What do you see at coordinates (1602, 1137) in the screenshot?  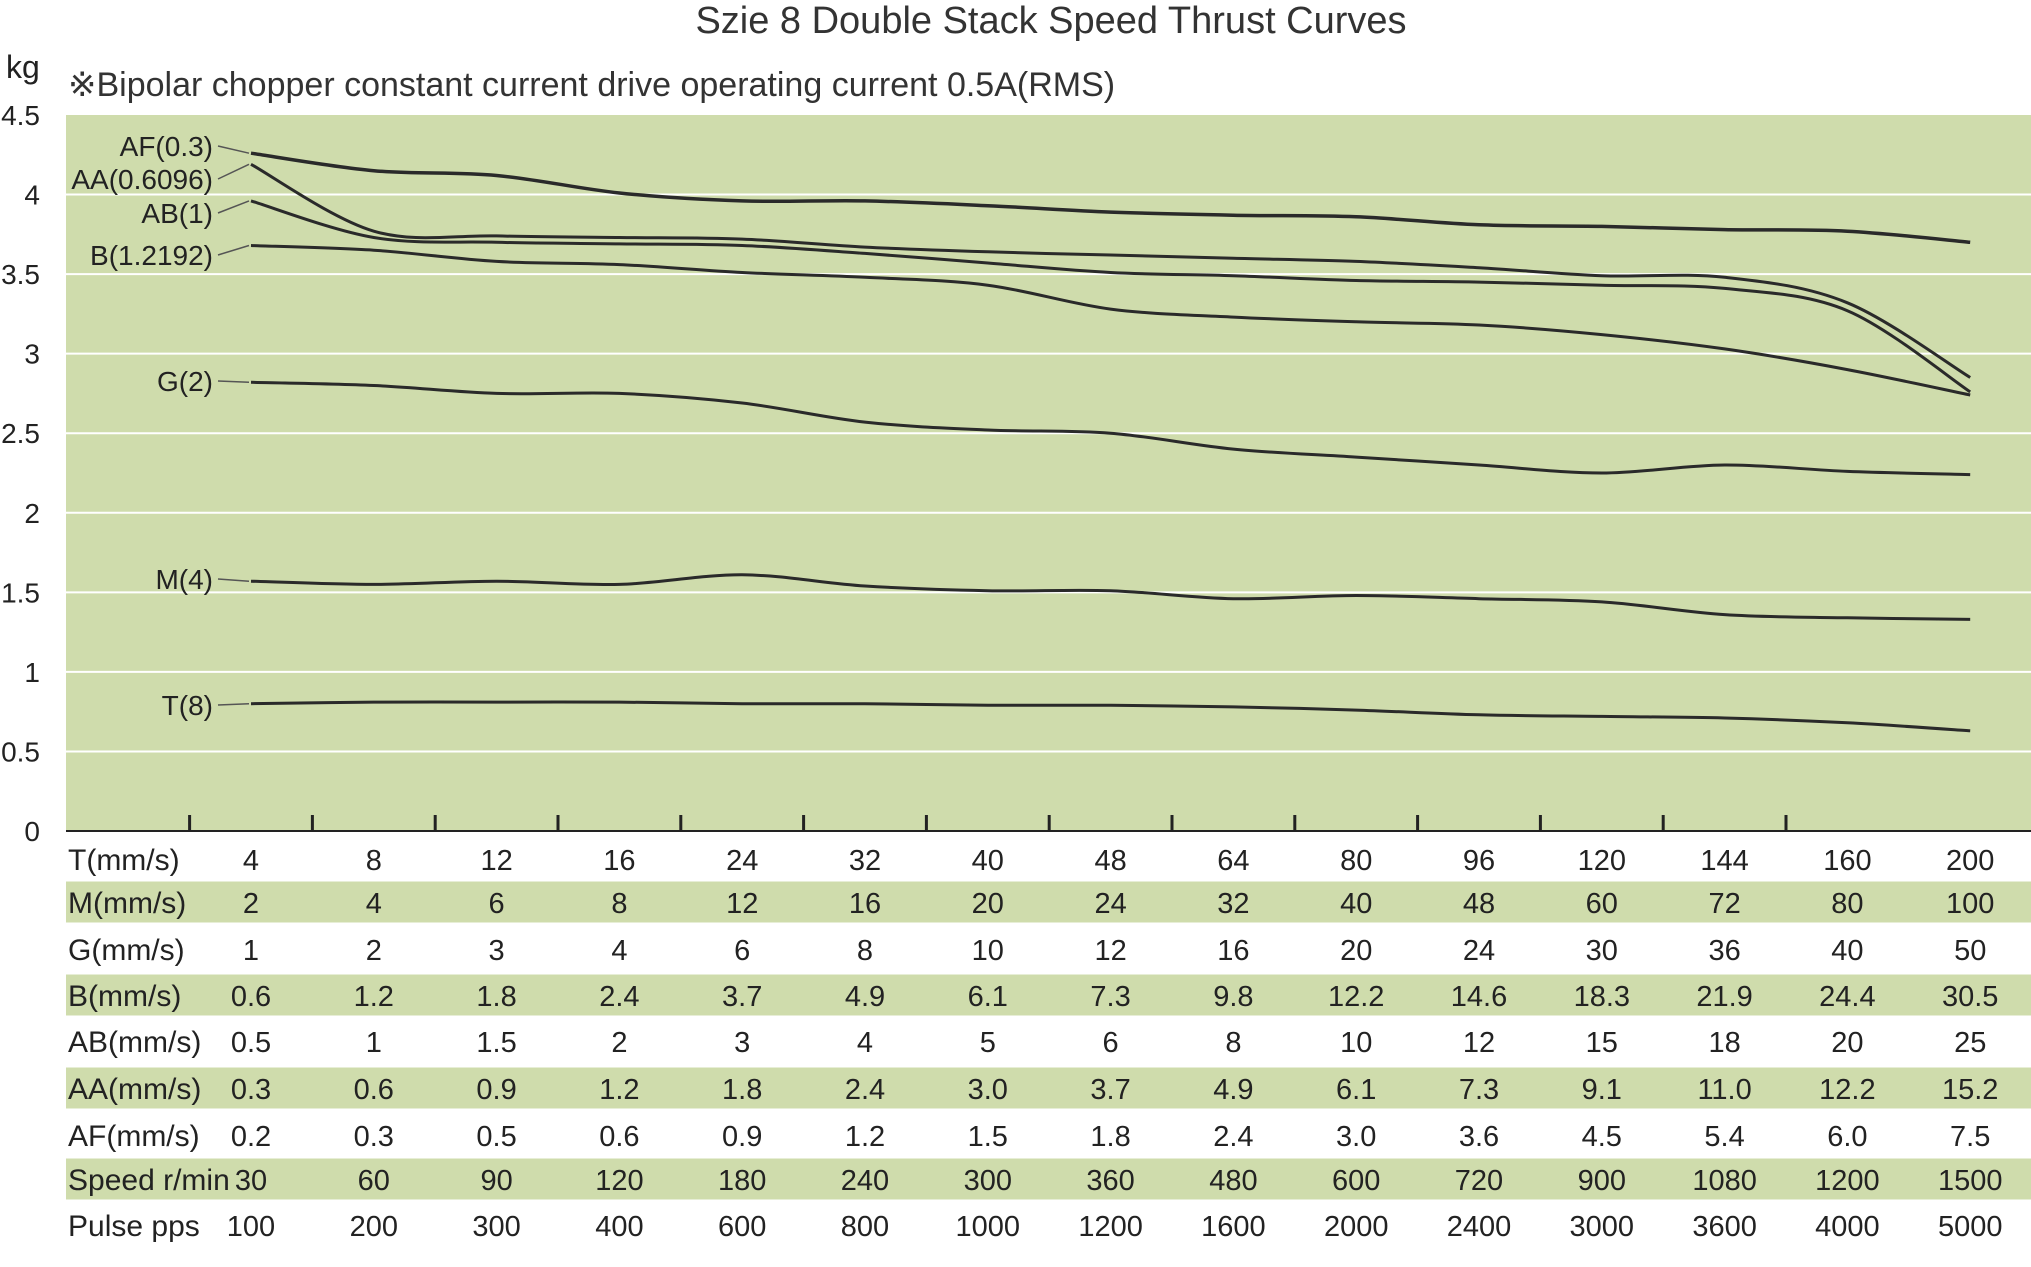 I see `table-cell: 4.5` at bounding box center [1602, 1137].